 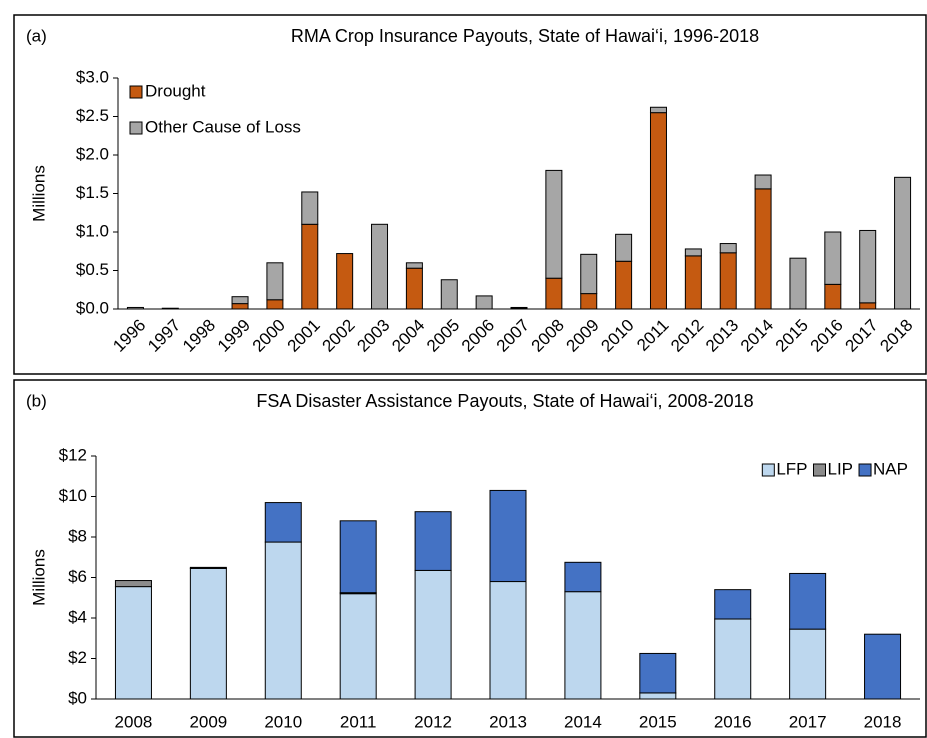 I want to click on x-tick-label: 2010, so click(x=617, y=336).